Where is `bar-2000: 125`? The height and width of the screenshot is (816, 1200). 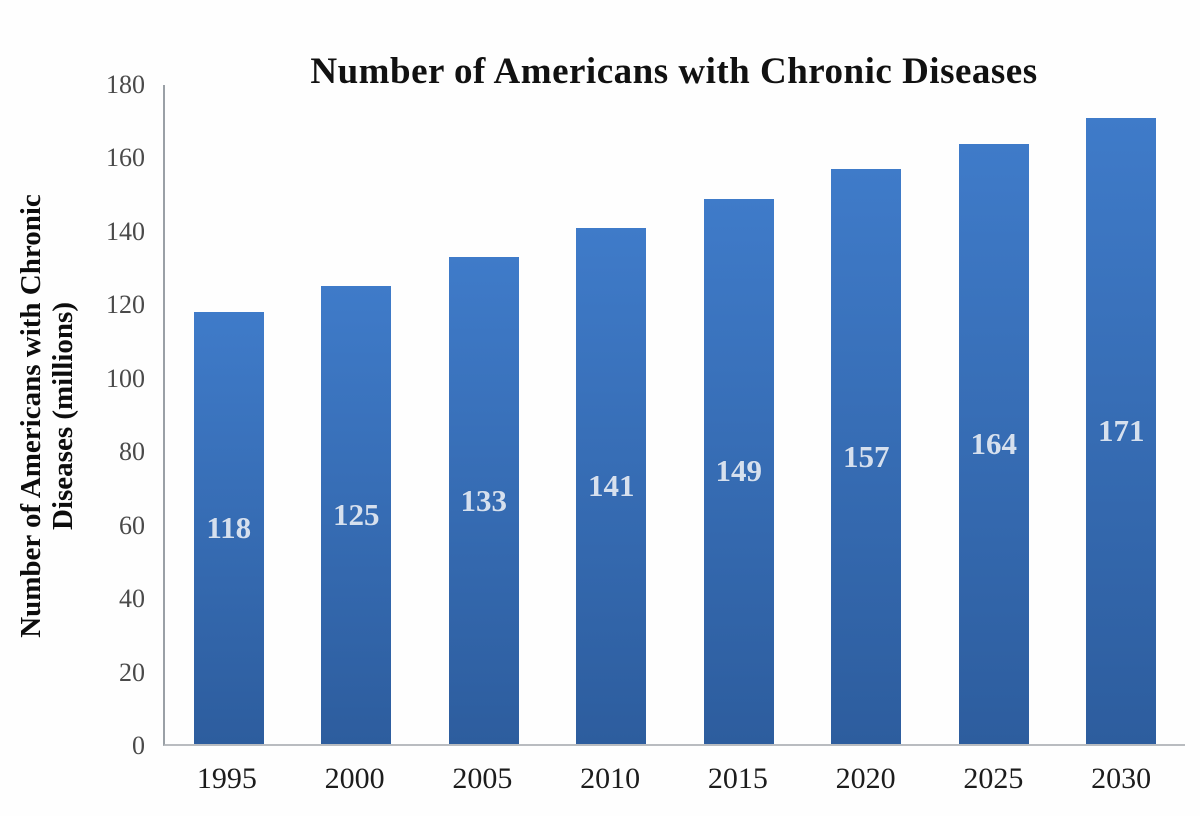
bar-2000: 125 is located at coordinates (356, 515).